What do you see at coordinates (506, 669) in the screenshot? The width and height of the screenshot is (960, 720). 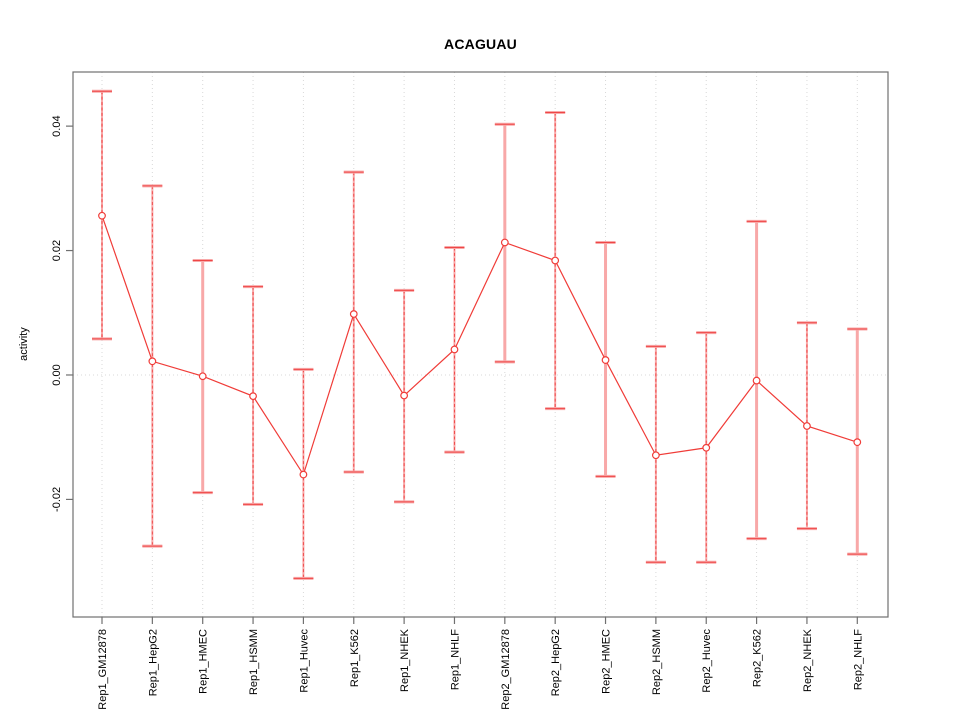 I see `x-category-label: Rep2_GM12878` at bounding box center [506, 669].